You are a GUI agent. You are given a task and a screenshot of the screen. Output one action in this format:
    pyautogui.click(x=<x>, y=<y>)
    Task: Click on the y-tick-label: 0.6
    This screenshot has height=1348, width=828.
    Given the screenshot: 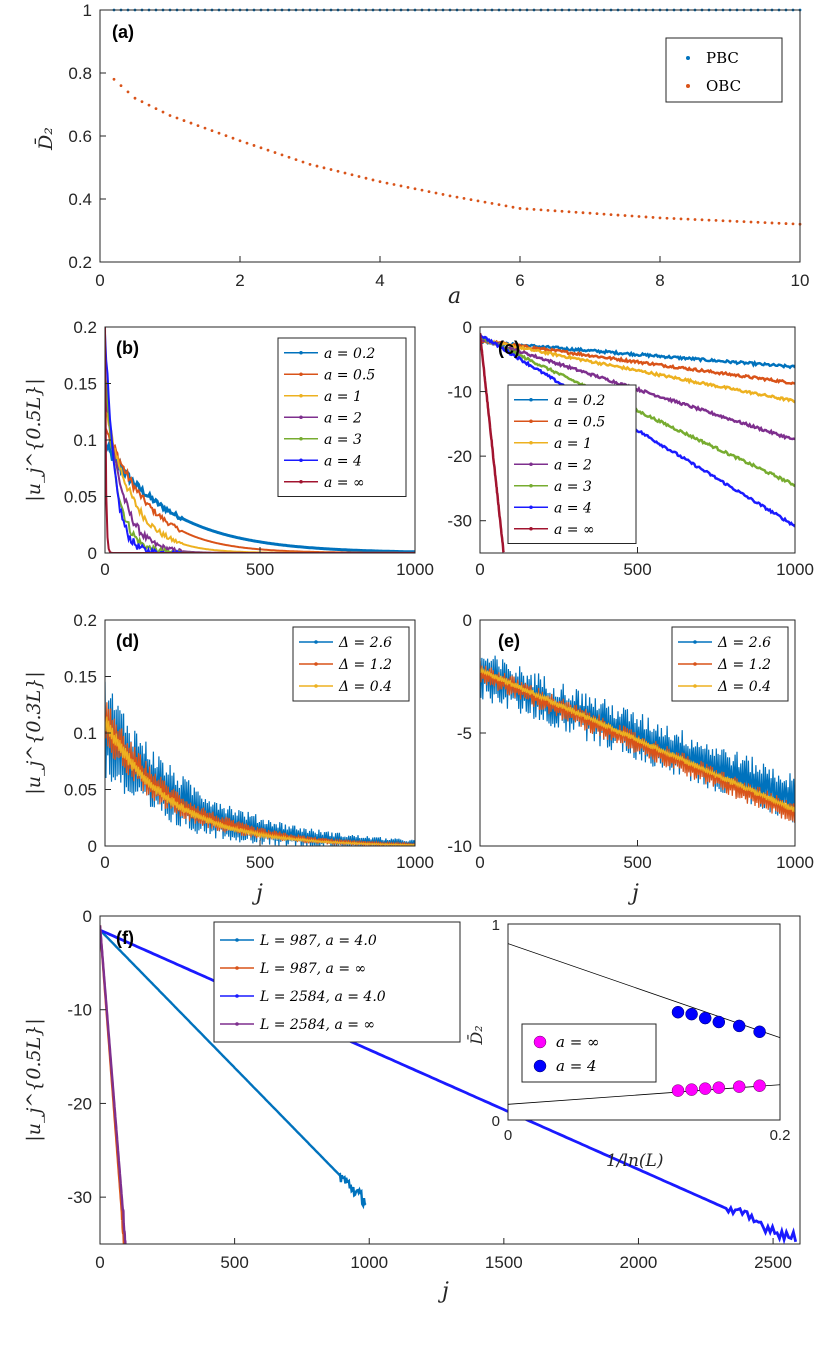 What is the action you would take?
    pyautogui.click(x=80, y=136)
    